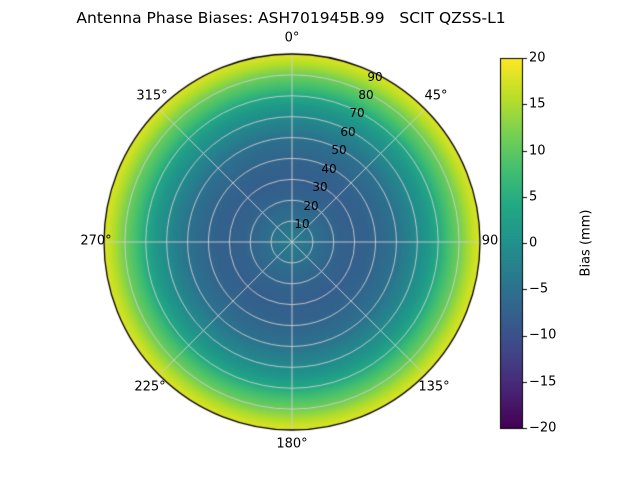  I want to click on radial-tick-label-90: 90, so click(375, 77).